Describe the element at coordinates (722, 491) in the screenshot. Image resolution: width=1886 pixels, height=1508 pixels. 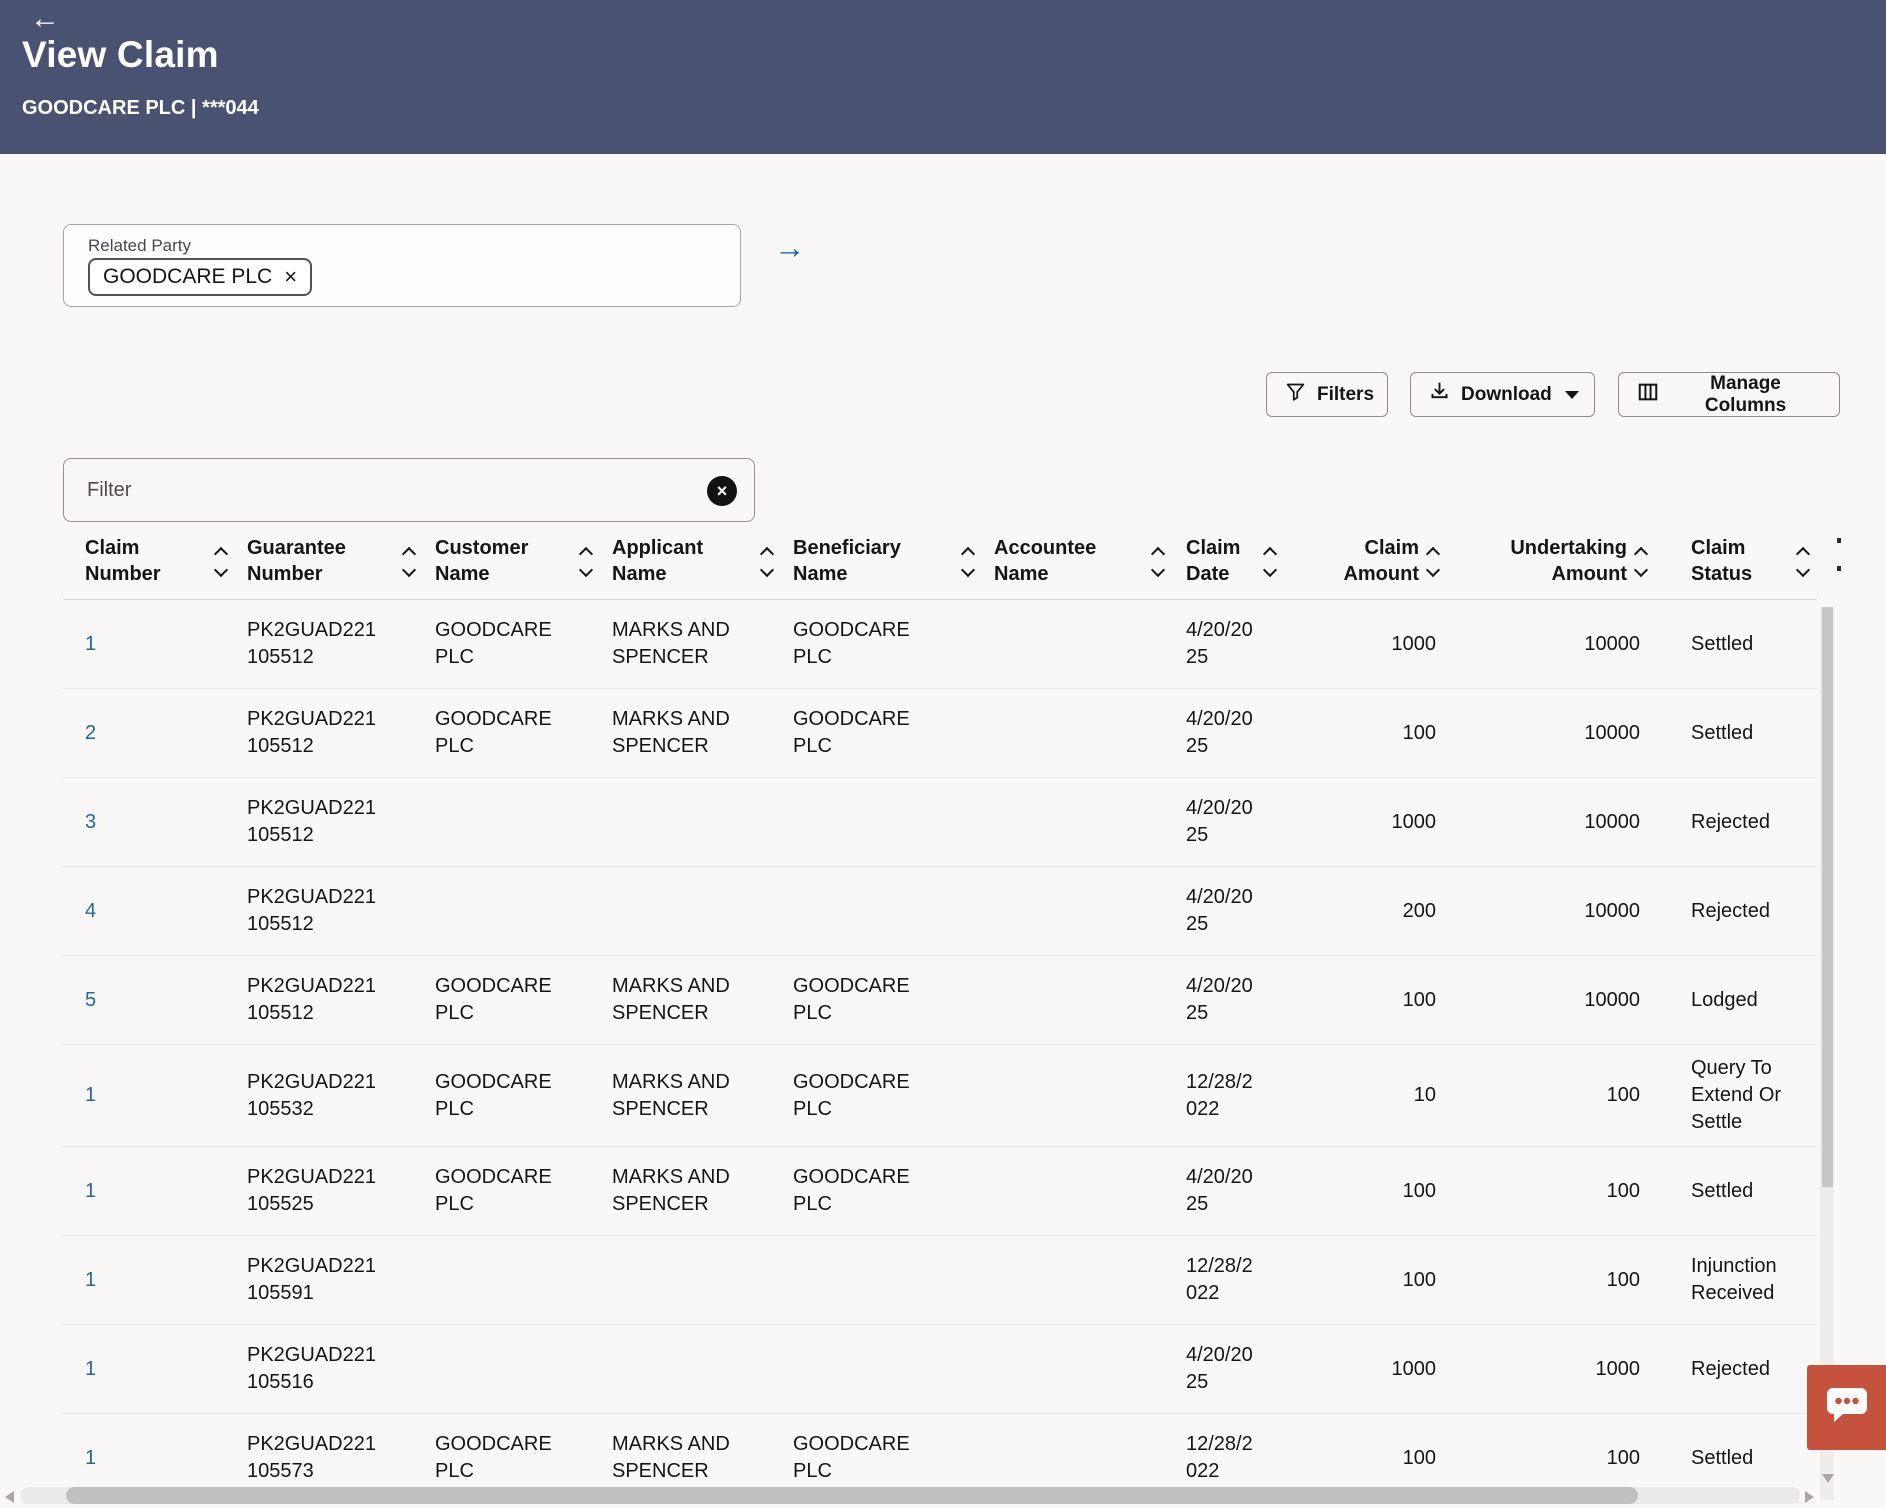
I see `clear-filter-icon: ×` at that location.